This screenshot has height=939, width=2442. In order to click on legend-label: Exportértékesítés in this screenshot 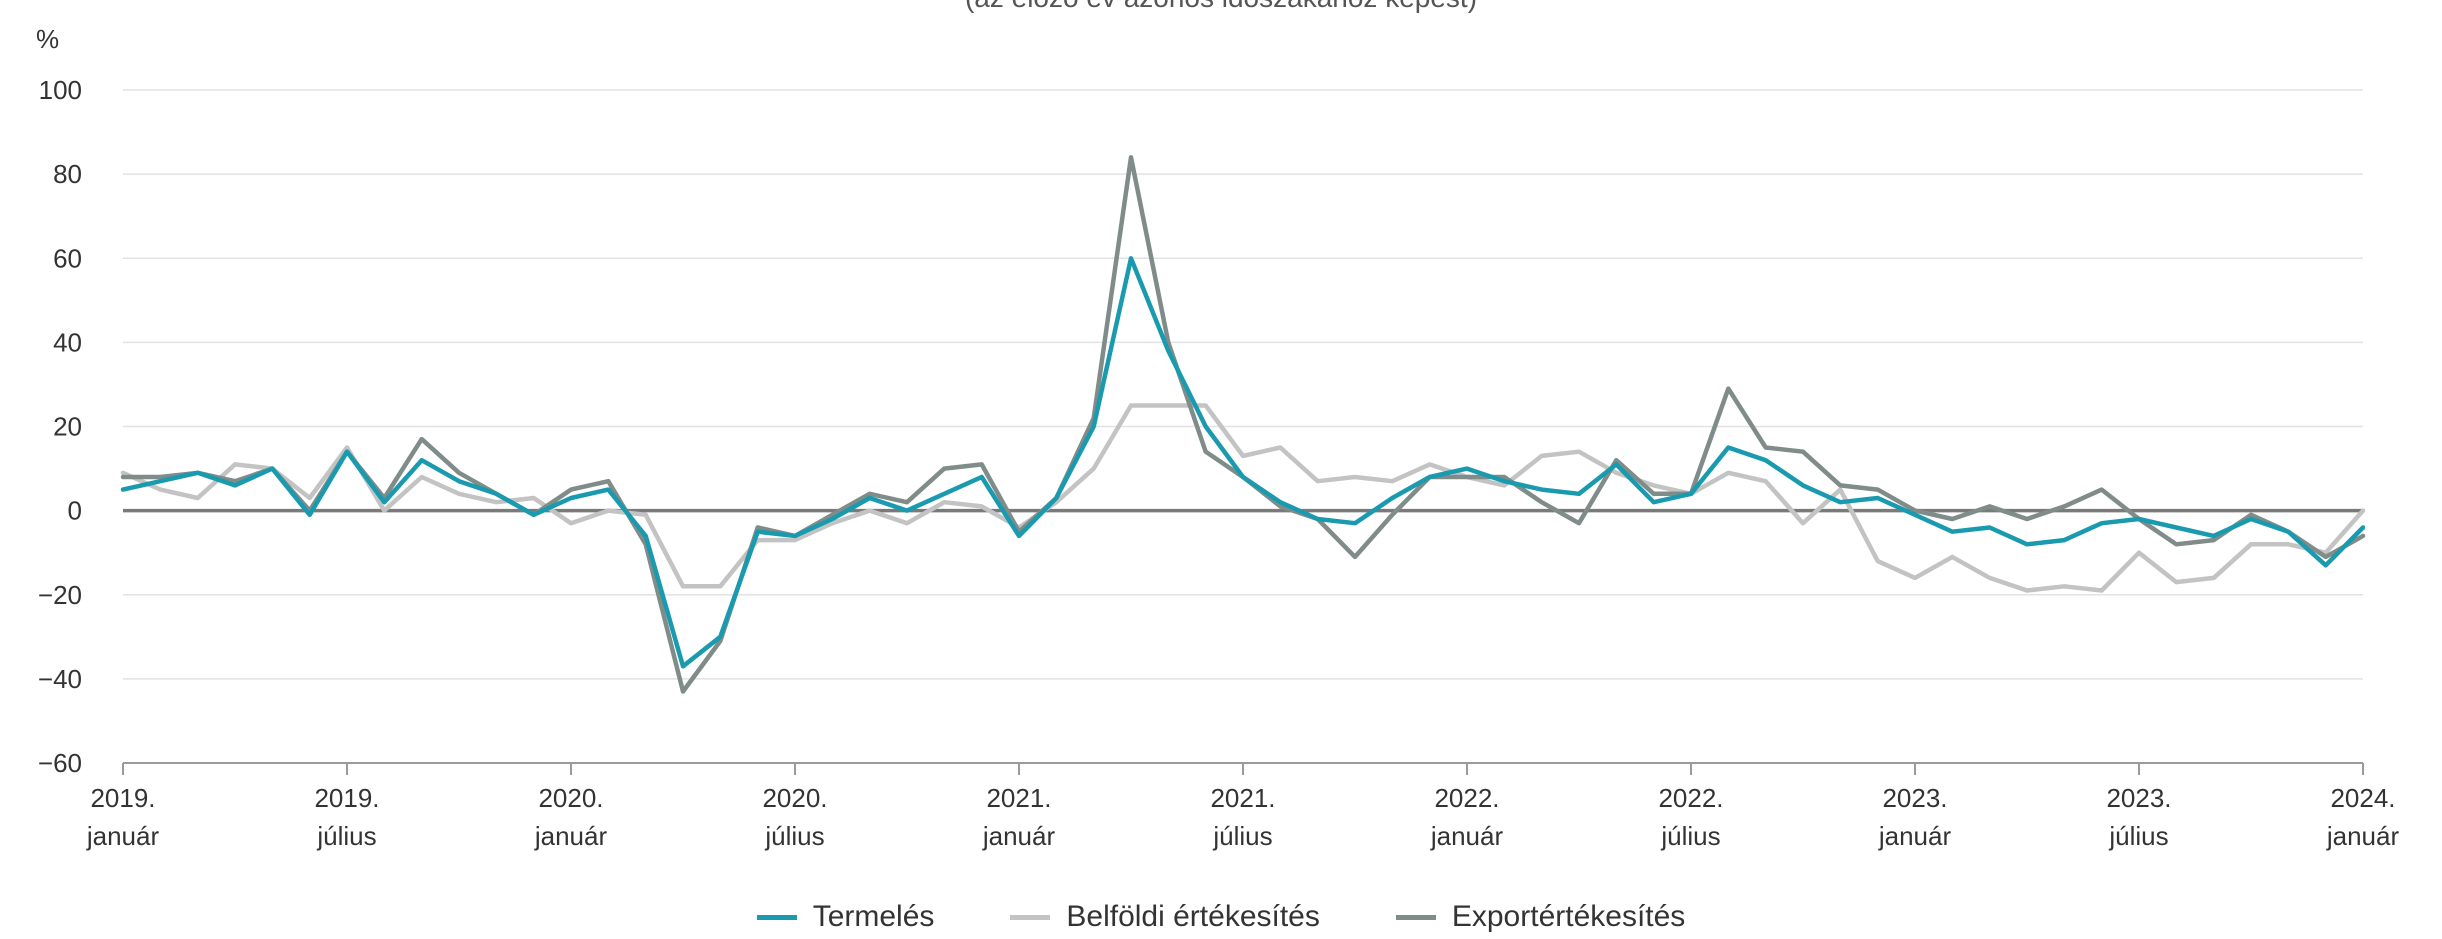, I will do `click(1568, 916)`.